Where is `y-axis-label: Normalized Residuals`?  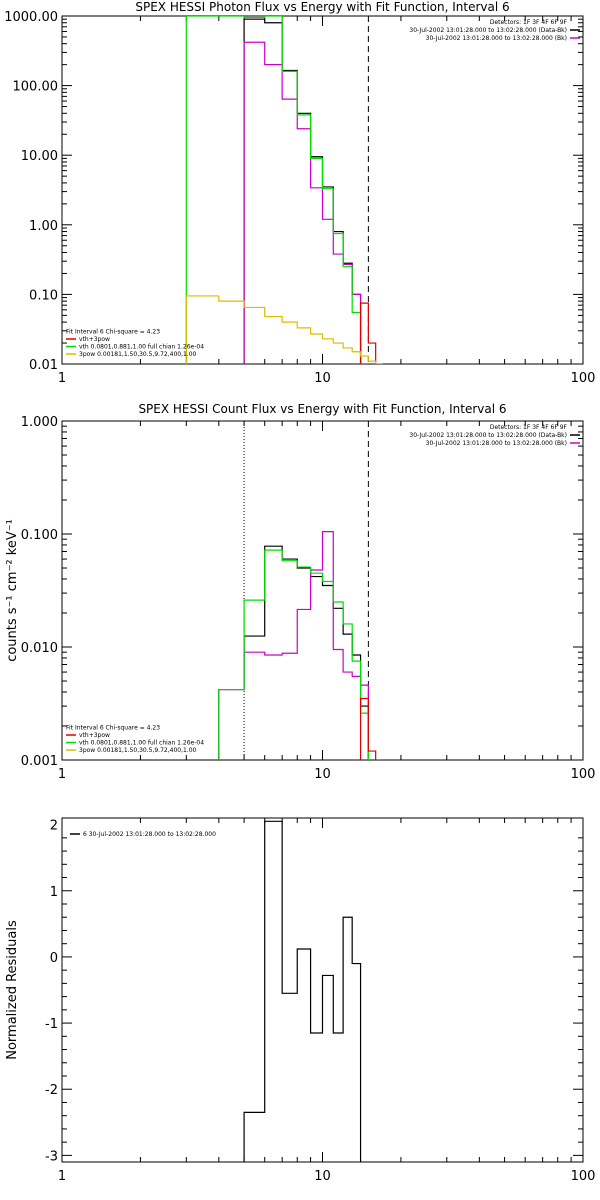 y-axis-label: Normalized Residuals is located at coordinates (12, 990).